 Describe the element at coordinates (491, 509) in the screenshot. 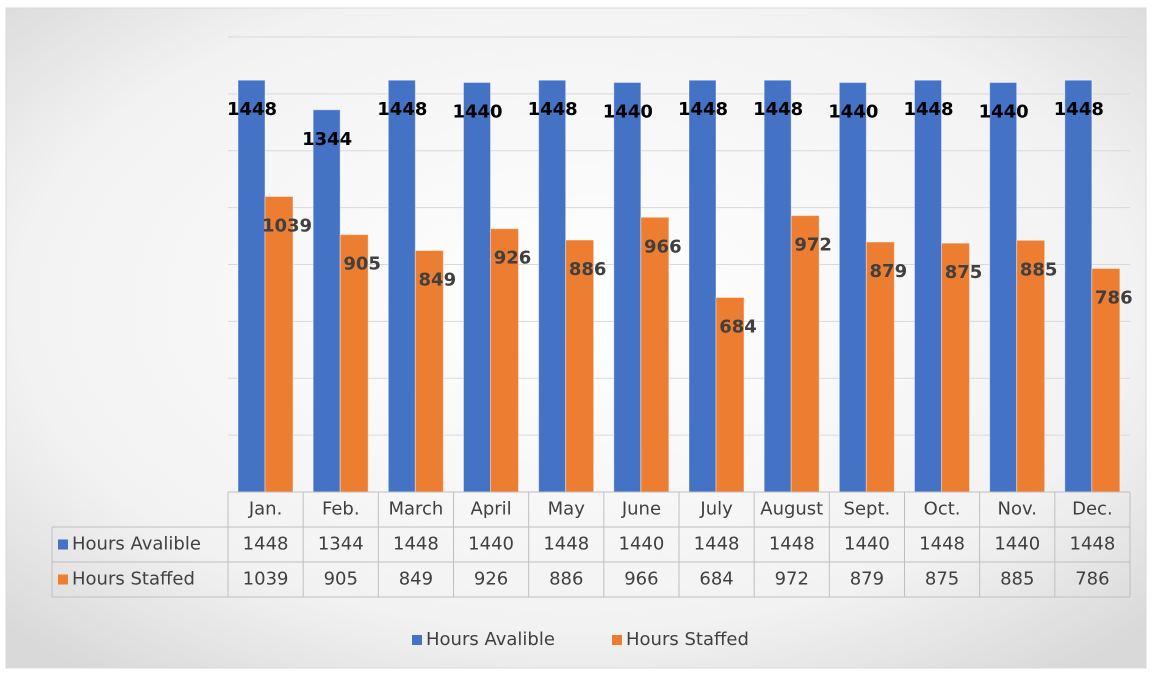

I see `x-tick-label: April` at that location.